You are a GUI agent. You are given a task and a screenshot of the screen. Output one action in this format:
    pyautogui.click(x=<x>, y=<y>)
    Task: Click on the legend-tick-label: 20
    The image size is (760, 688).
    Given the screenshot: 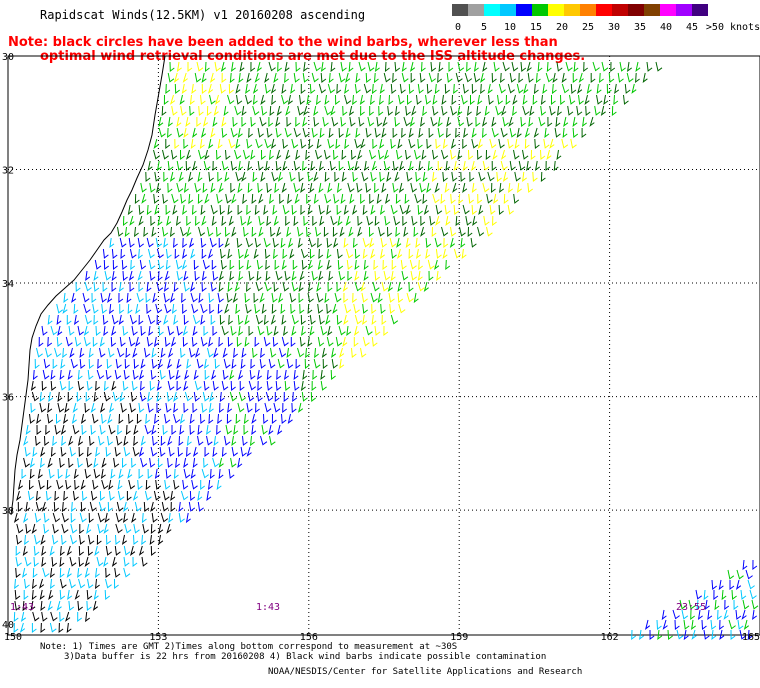 What is the action you would take?
    pyautogui.click(x=562, y=27)
    